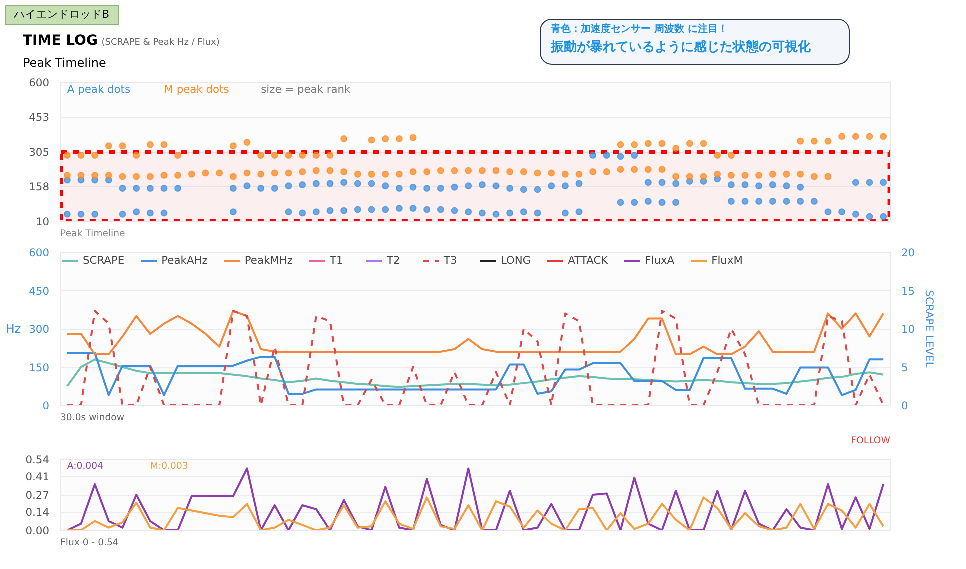 The width and height of the screenshot is (966, 569). What do you see at coordinates (43, 222) in the screenshot?
I see `y-tick-label: 10` at bounding box center [43, 222].